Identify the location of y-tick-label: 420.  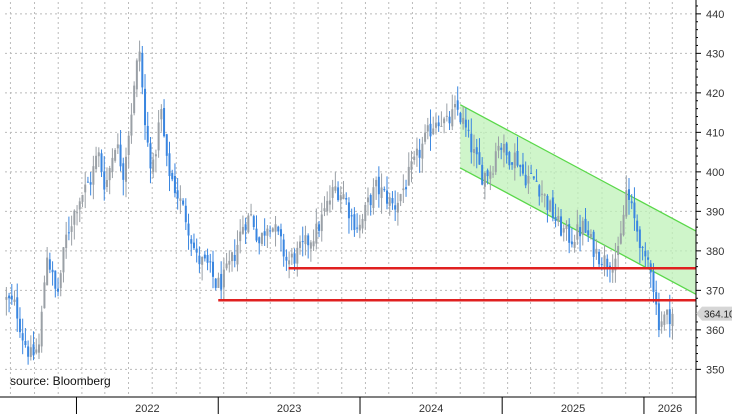
(715, 94).